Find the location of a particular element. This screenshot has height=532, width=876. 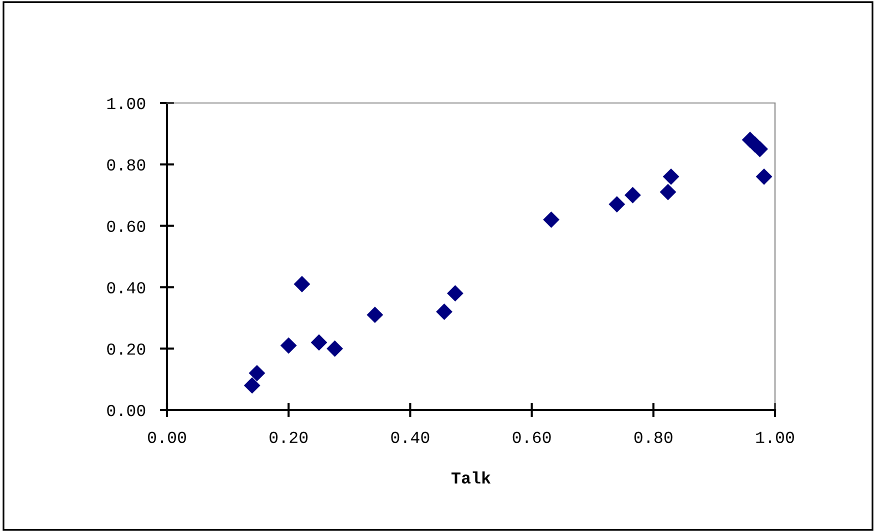

y-tick-label: 0.00 is located at coordinates (126, 410).